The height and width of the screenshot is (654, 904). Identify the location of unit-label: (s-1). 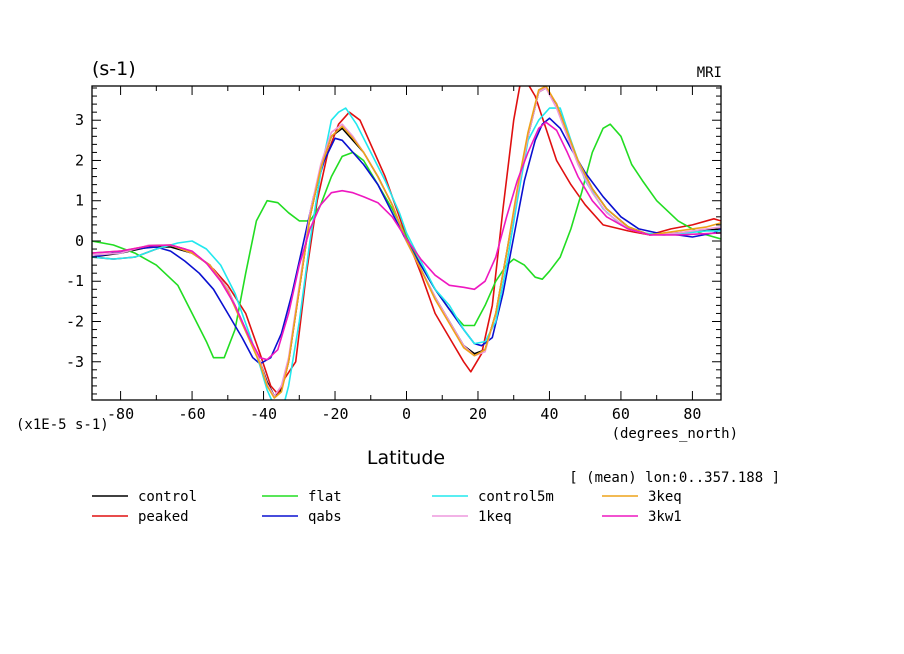
(114, 69).